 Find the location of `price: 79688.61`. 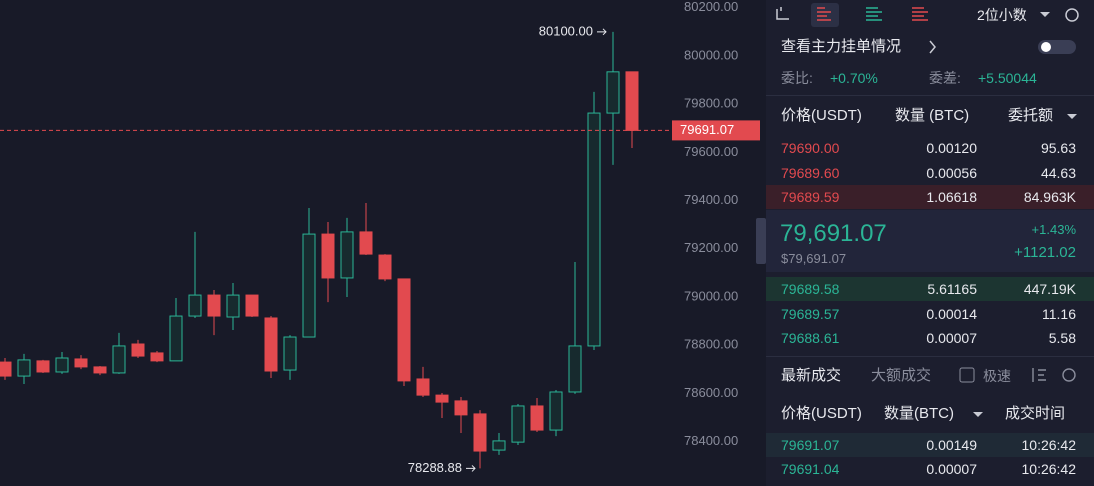

price: 79688.61 is located at coordinates (810, 338).